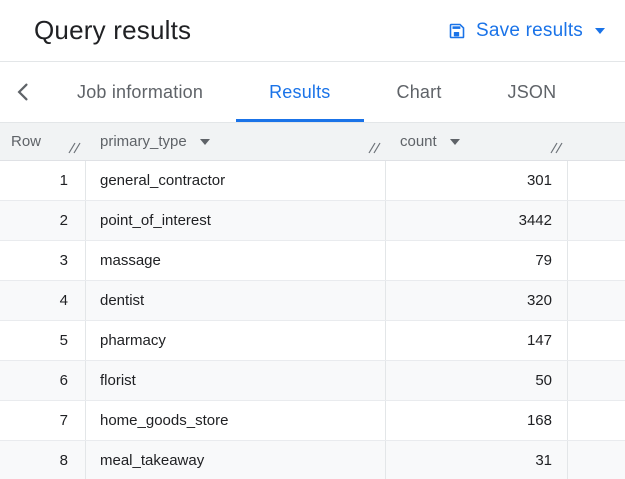 Image resolution: width=625 pixels, height=479 pixels. Describe the element at coordinates (596, 141) in the screenshot. I see `column-header-filler` at that location.